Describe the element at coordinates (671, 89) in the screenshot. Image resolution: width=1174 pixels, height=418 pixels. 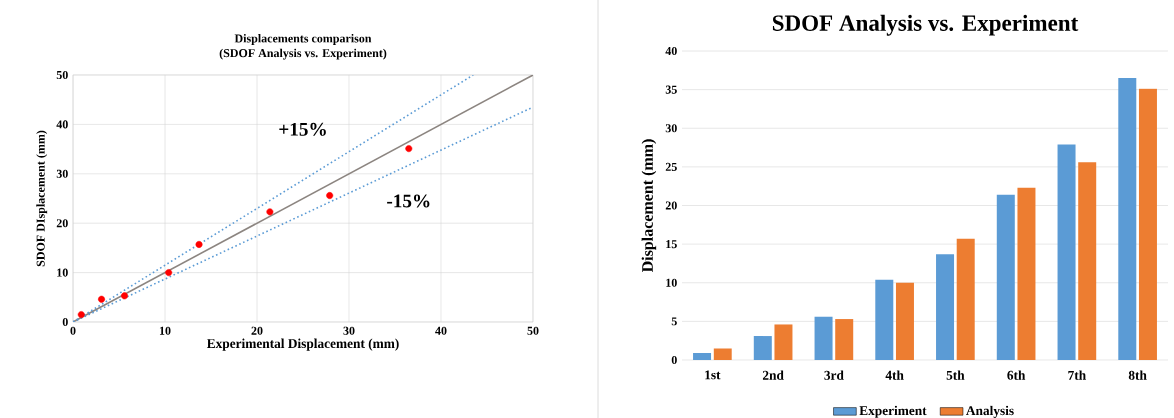
I see `y-tick-label: 35` at that location.